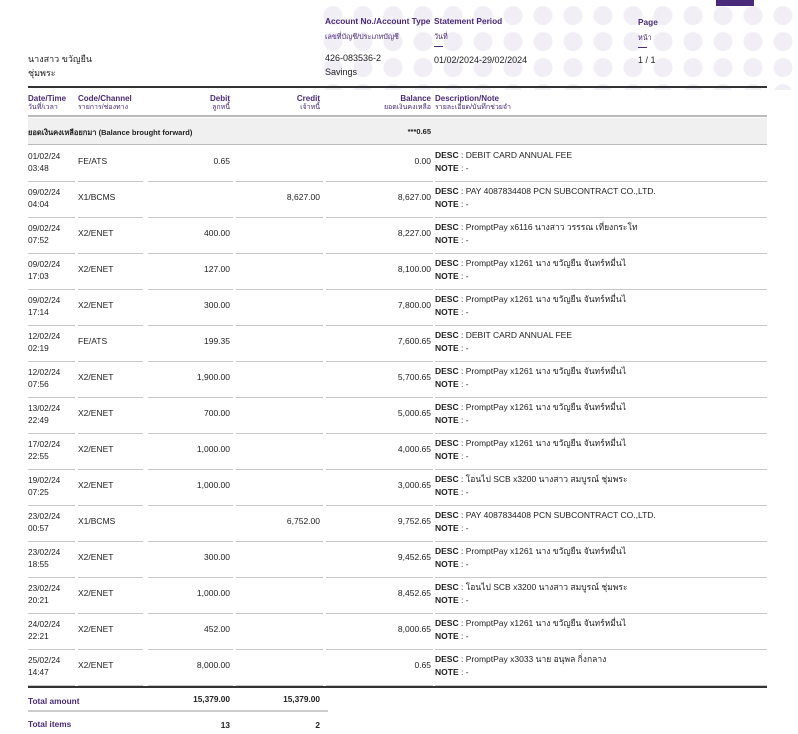 The height and width of the screenshot is (734, 798). What do you see at coordinates (38, 348) in the screenshot?
I see `row-time: 02:19` at bounding box center [38, 348].